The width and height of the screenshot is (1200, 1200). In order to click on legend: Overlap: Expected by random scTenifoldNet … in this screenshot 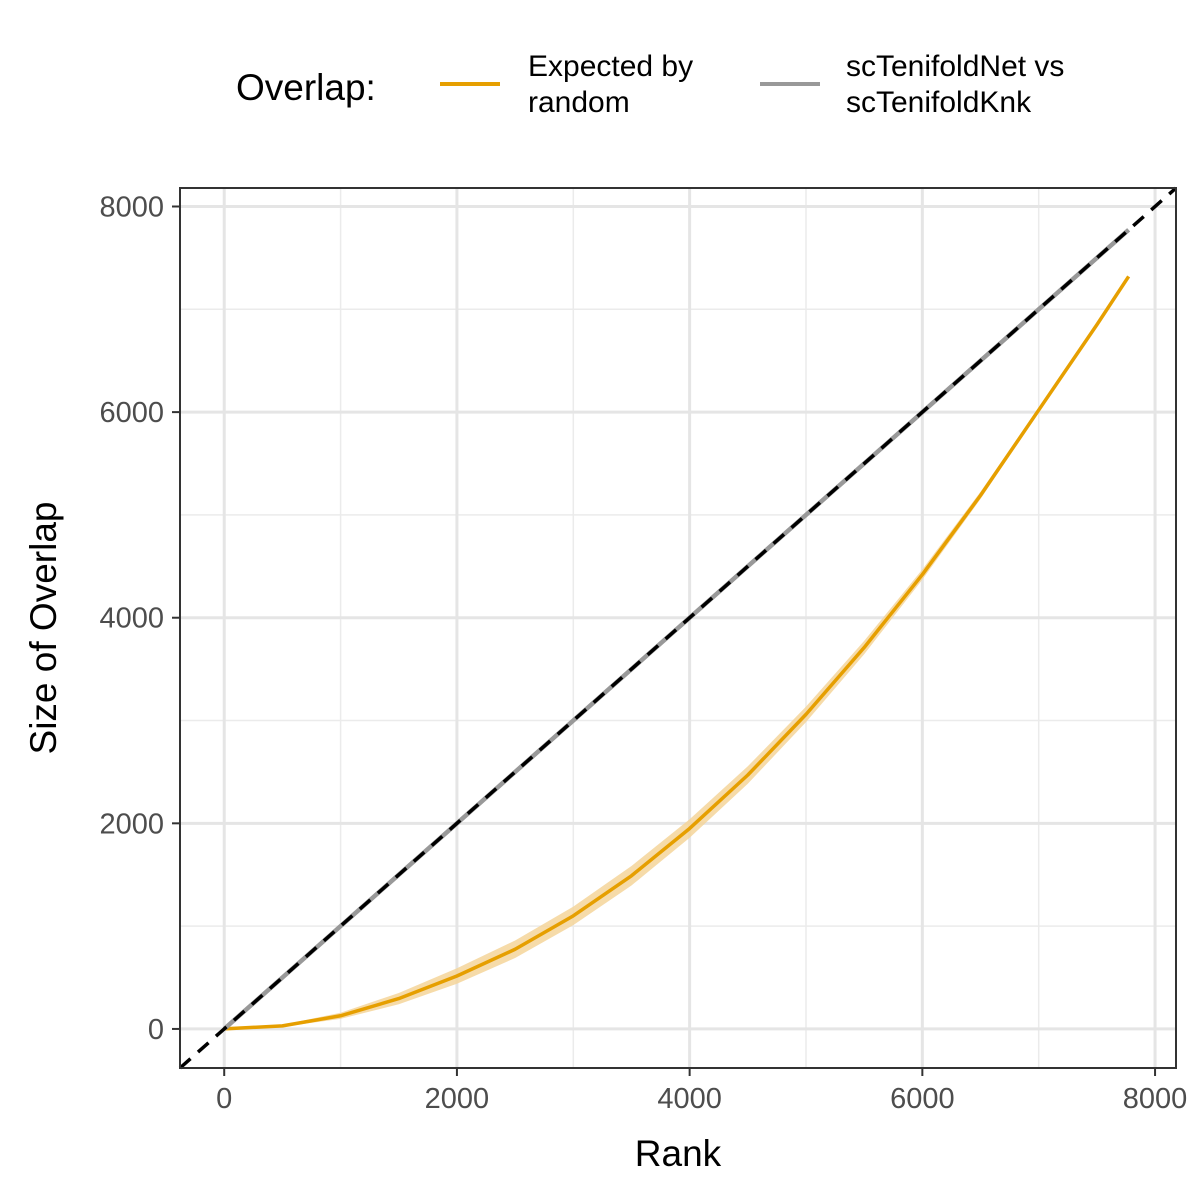, I will do `click(650, 84)`.